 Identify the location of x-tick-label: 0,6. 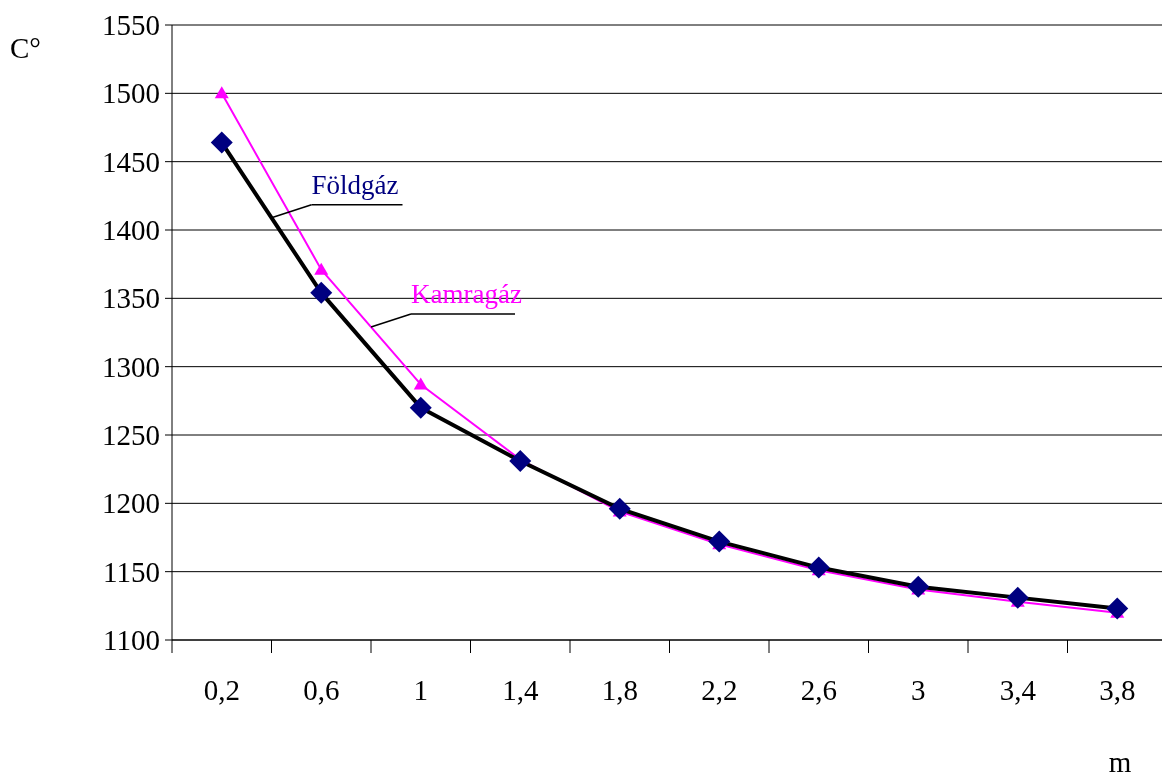
(321, 690).